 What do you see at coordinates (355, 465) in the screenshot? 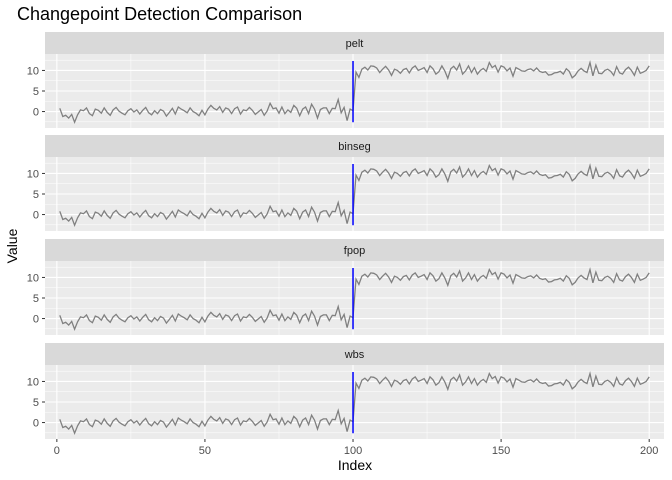
I see `x-axis-label: Index` at bounding box center [355, 465].